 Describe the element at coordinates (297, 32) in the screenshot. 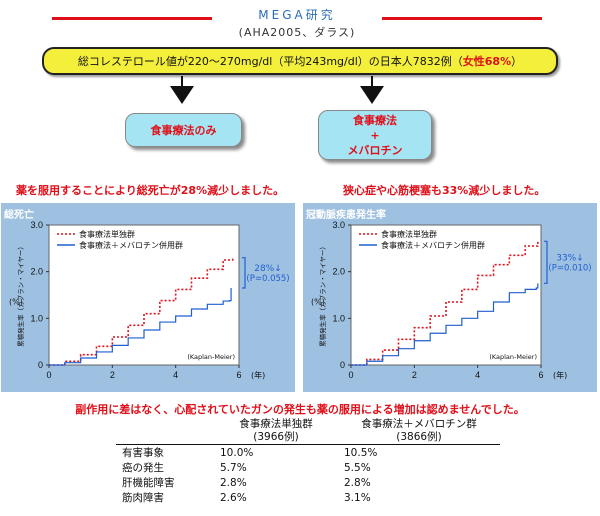

I see `page-subtitle: (AHA2005、ダラス)` at that location.